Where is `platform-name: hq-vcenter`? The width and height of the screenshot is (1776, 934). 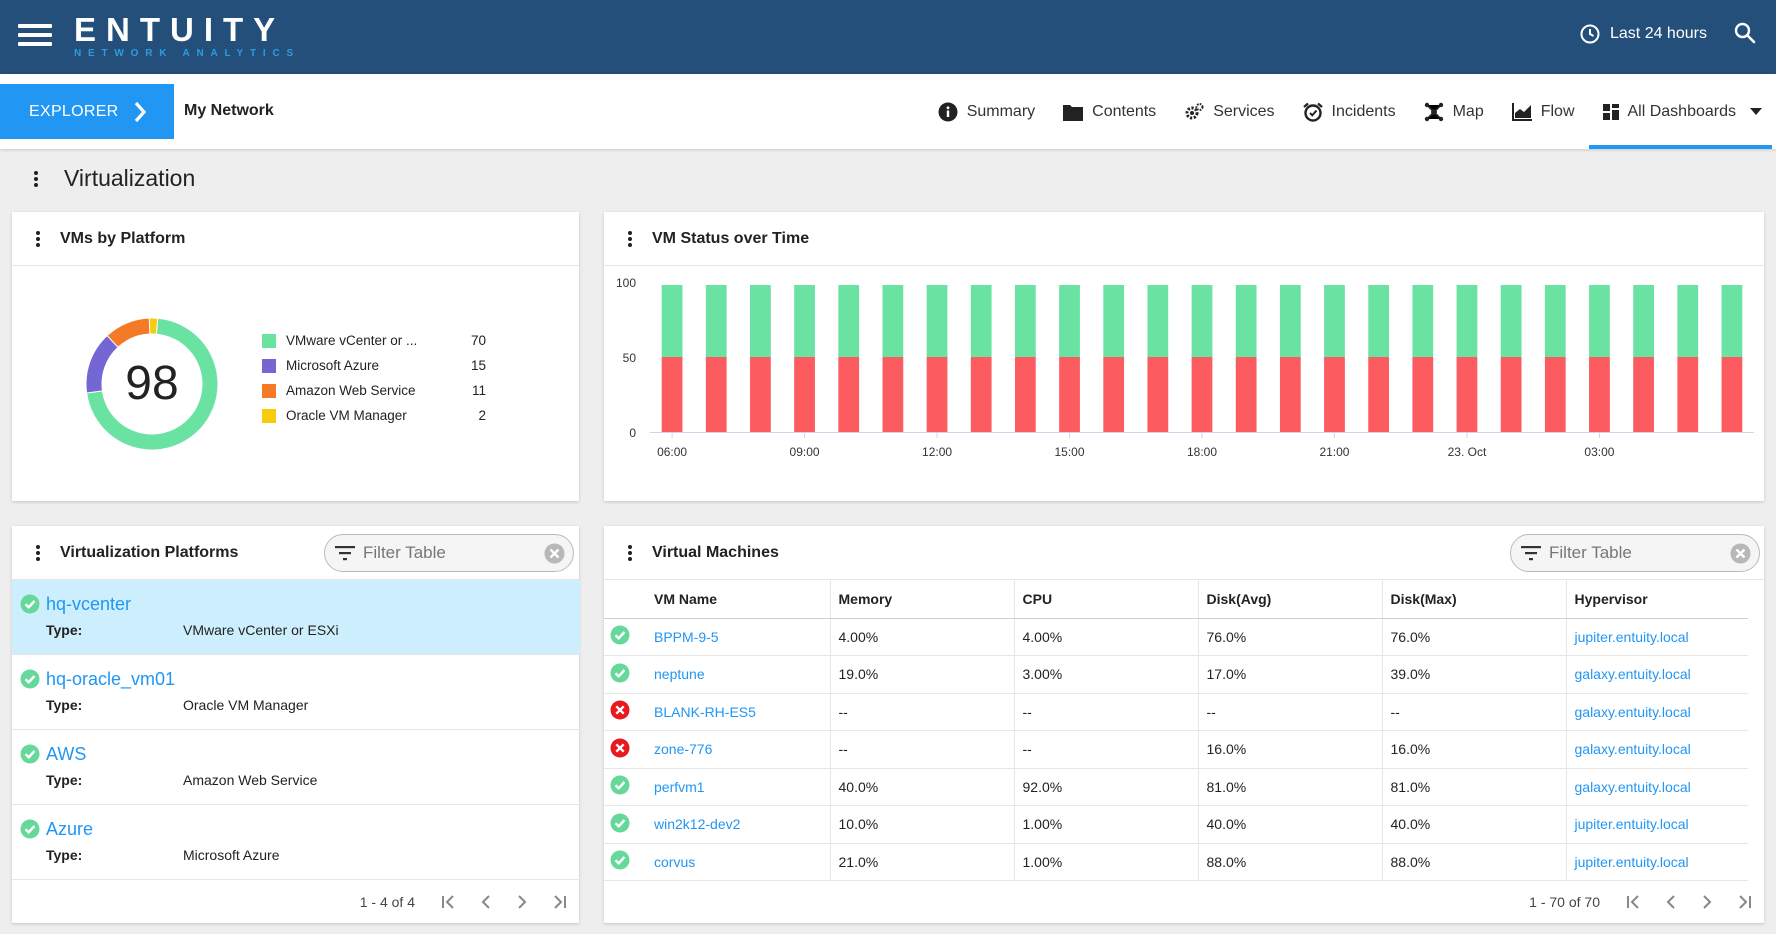 platform-name: hq-vcenter is located at coordinates (89, 604).